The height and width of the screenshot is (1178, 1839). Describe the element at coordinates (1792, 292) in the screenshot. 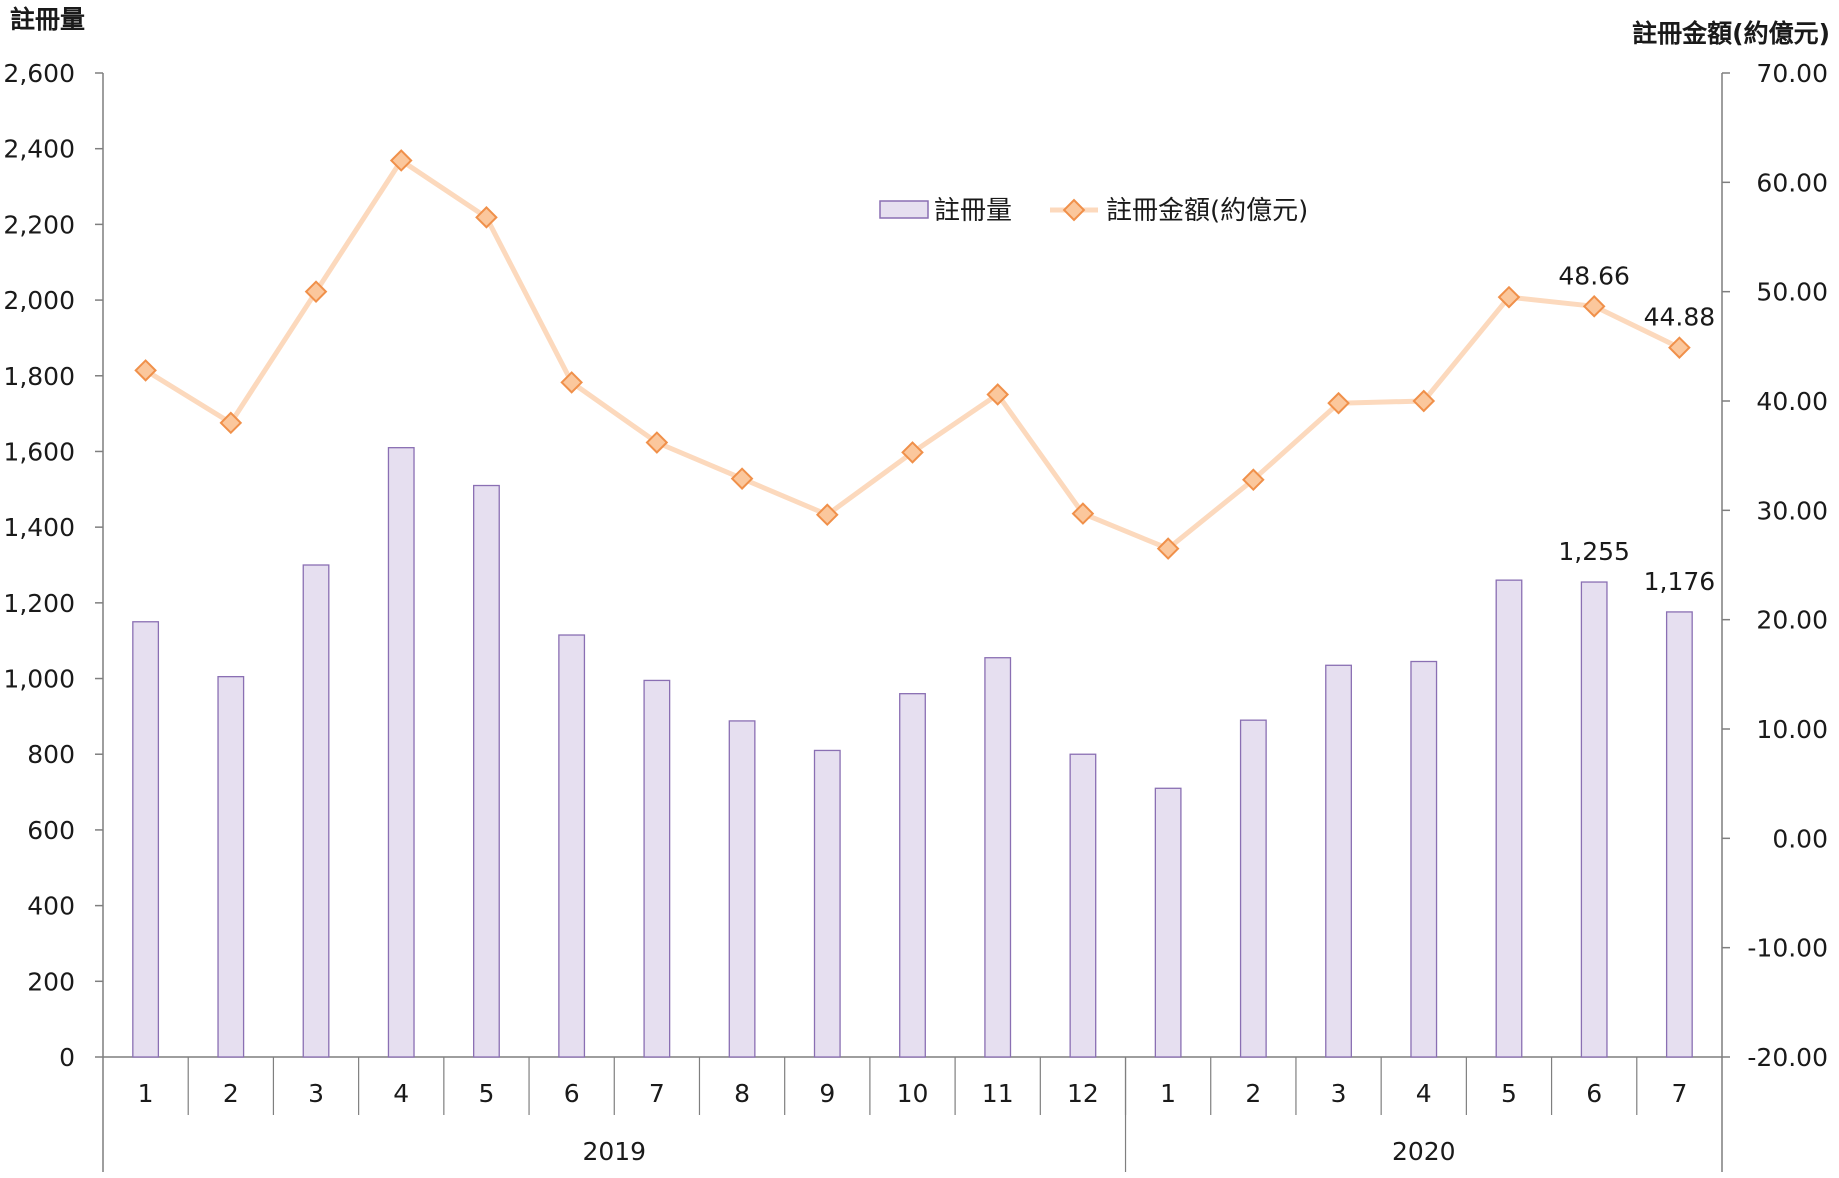

I see `y-right-tick-label: 50.00` at that location.